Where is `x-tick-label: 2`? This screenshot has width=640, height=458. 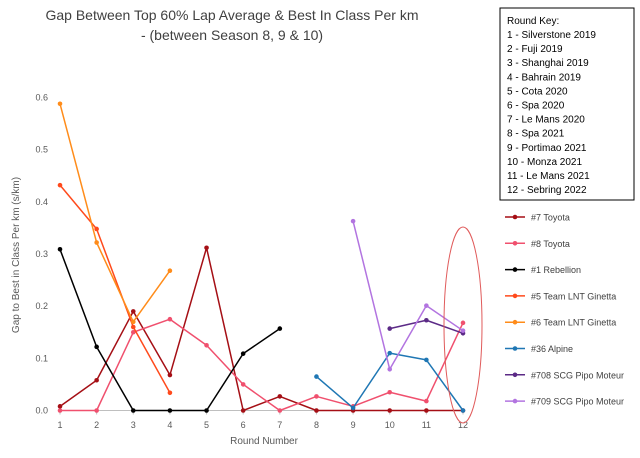 x-tick-label: 2 is located at coordinates (96, 425).